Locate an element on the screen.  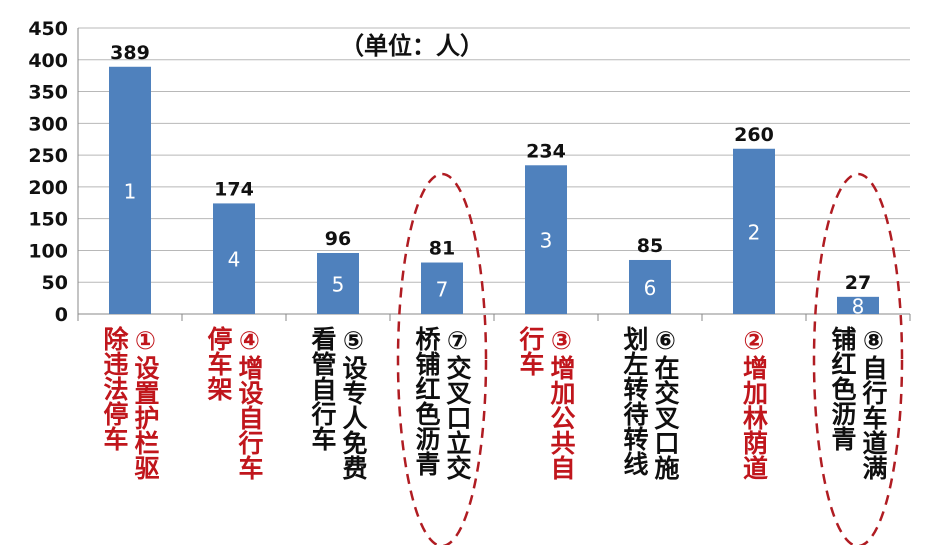
category-label-line: 除违法停车 is located at coordinates (114, 388).